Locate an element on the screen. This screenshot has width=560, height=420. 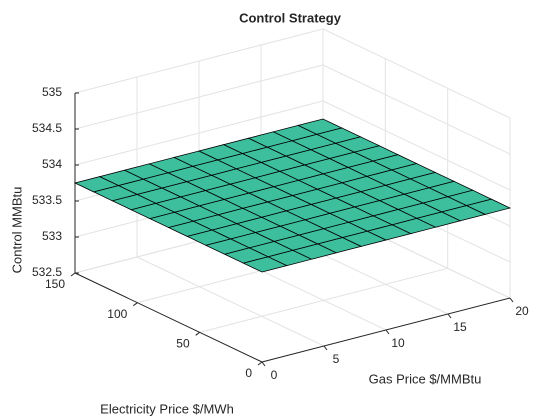
y-tick-label: 0 is located at coordinates (248, 373).